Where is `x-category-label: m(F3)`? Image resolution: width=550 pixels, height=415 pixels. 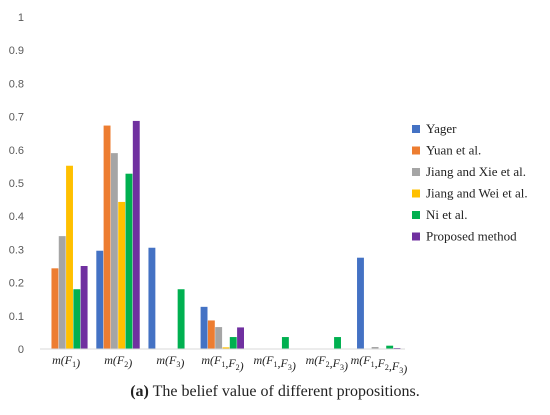 x-category-label: m(F3) is located at coordinates (170, 361).